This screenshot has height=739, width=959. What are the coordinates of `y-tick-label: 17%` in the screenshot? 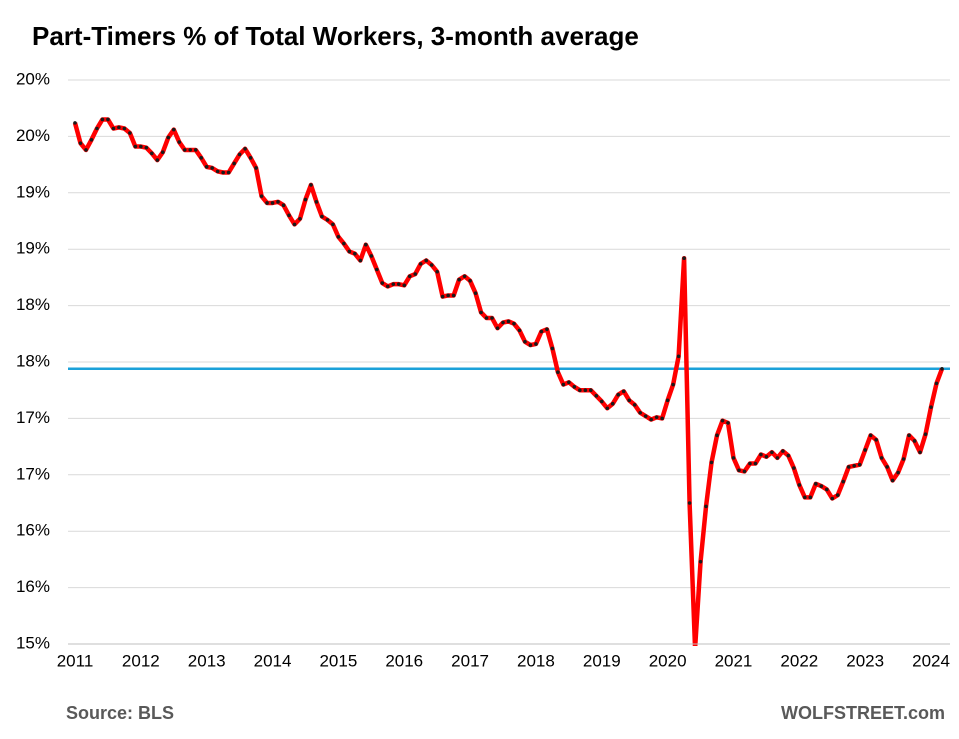 It's located at (33, 417).